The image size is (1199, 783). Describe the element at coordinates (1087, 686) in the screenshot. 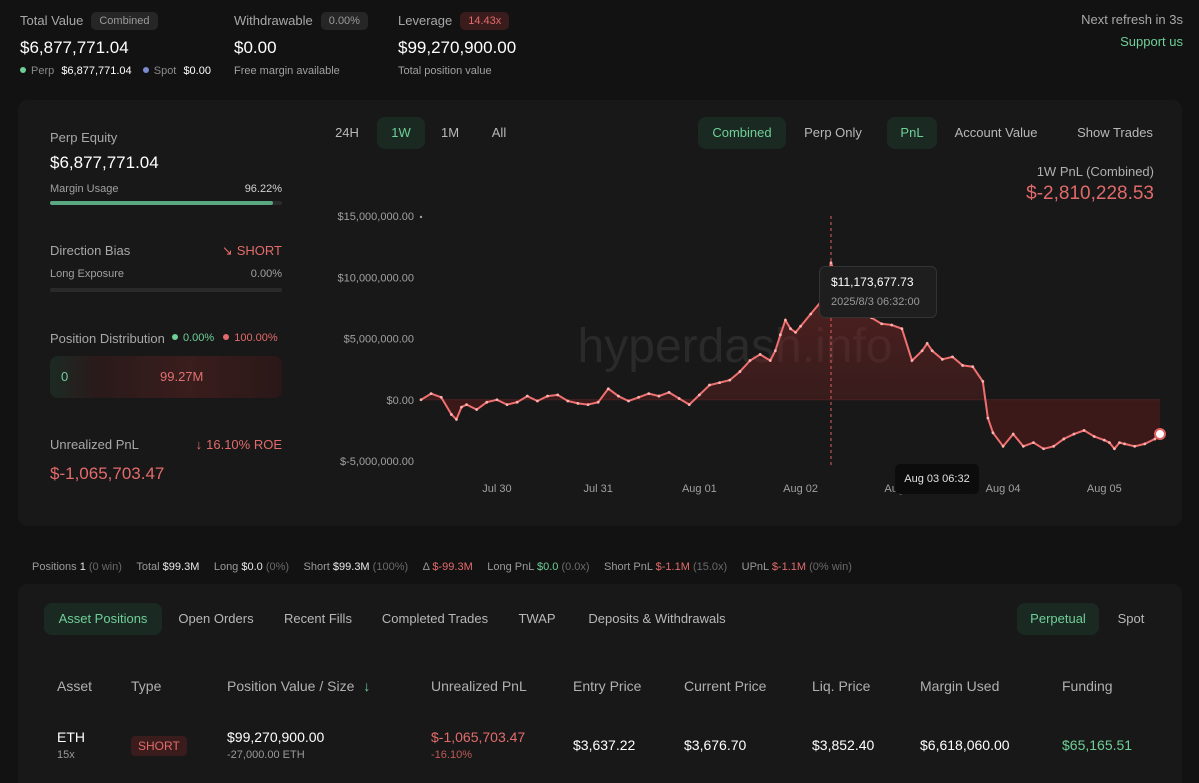

I see `col-funding: Funding` at that location.